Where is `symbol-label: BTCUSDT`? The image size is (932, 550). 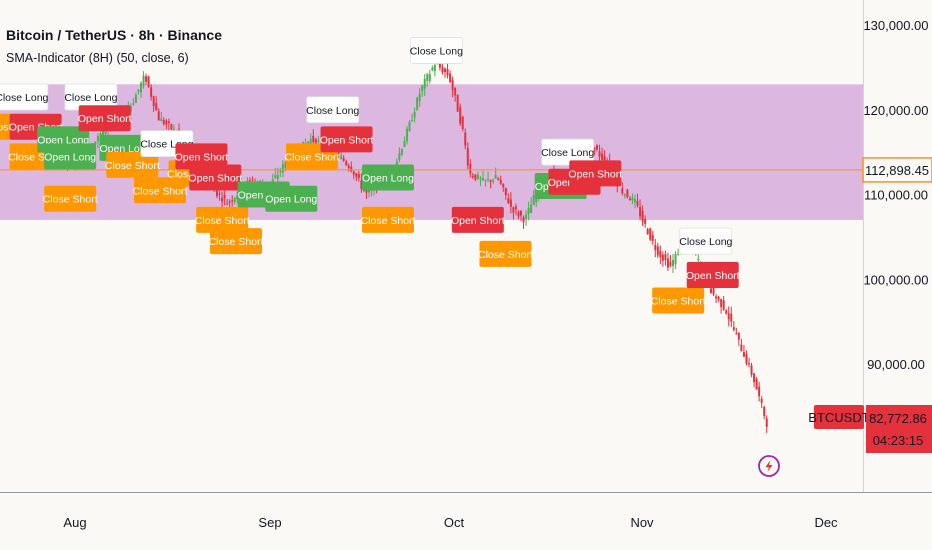
symbol-label: BTCUSDT is located at coordinates (838, 417).